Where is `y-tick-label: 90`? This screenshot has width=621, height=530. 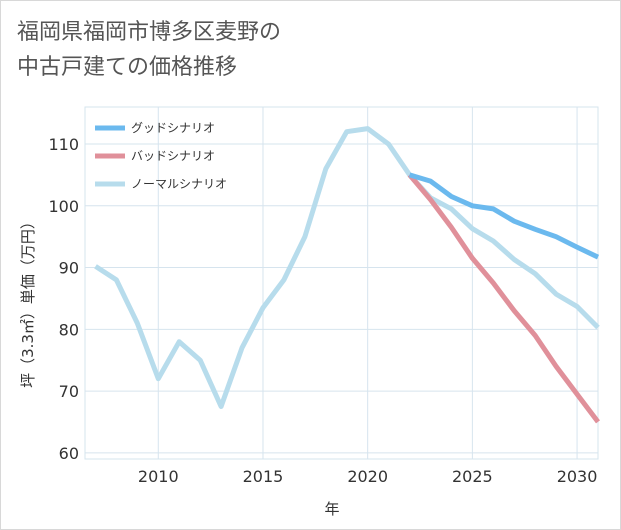 y-tick-label: 90 is located at coordinates (69, 268).